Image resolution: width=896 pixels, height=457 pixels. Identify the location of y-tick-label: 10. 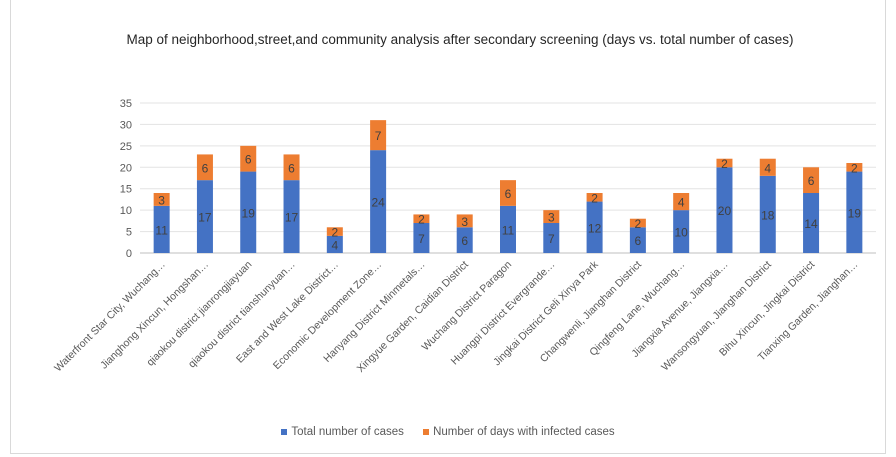
(126, 211).